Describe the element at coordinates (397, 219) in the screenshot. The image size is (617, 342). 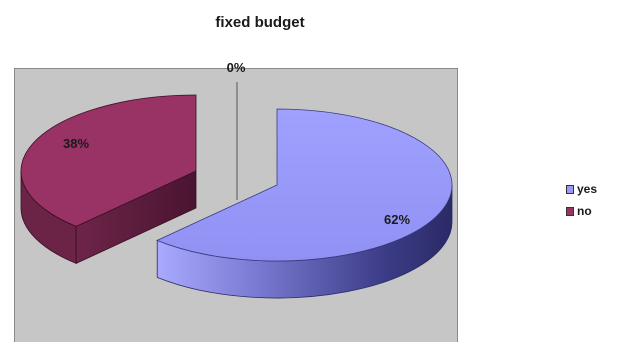
I see `data-label-yes: 62%` at that location.